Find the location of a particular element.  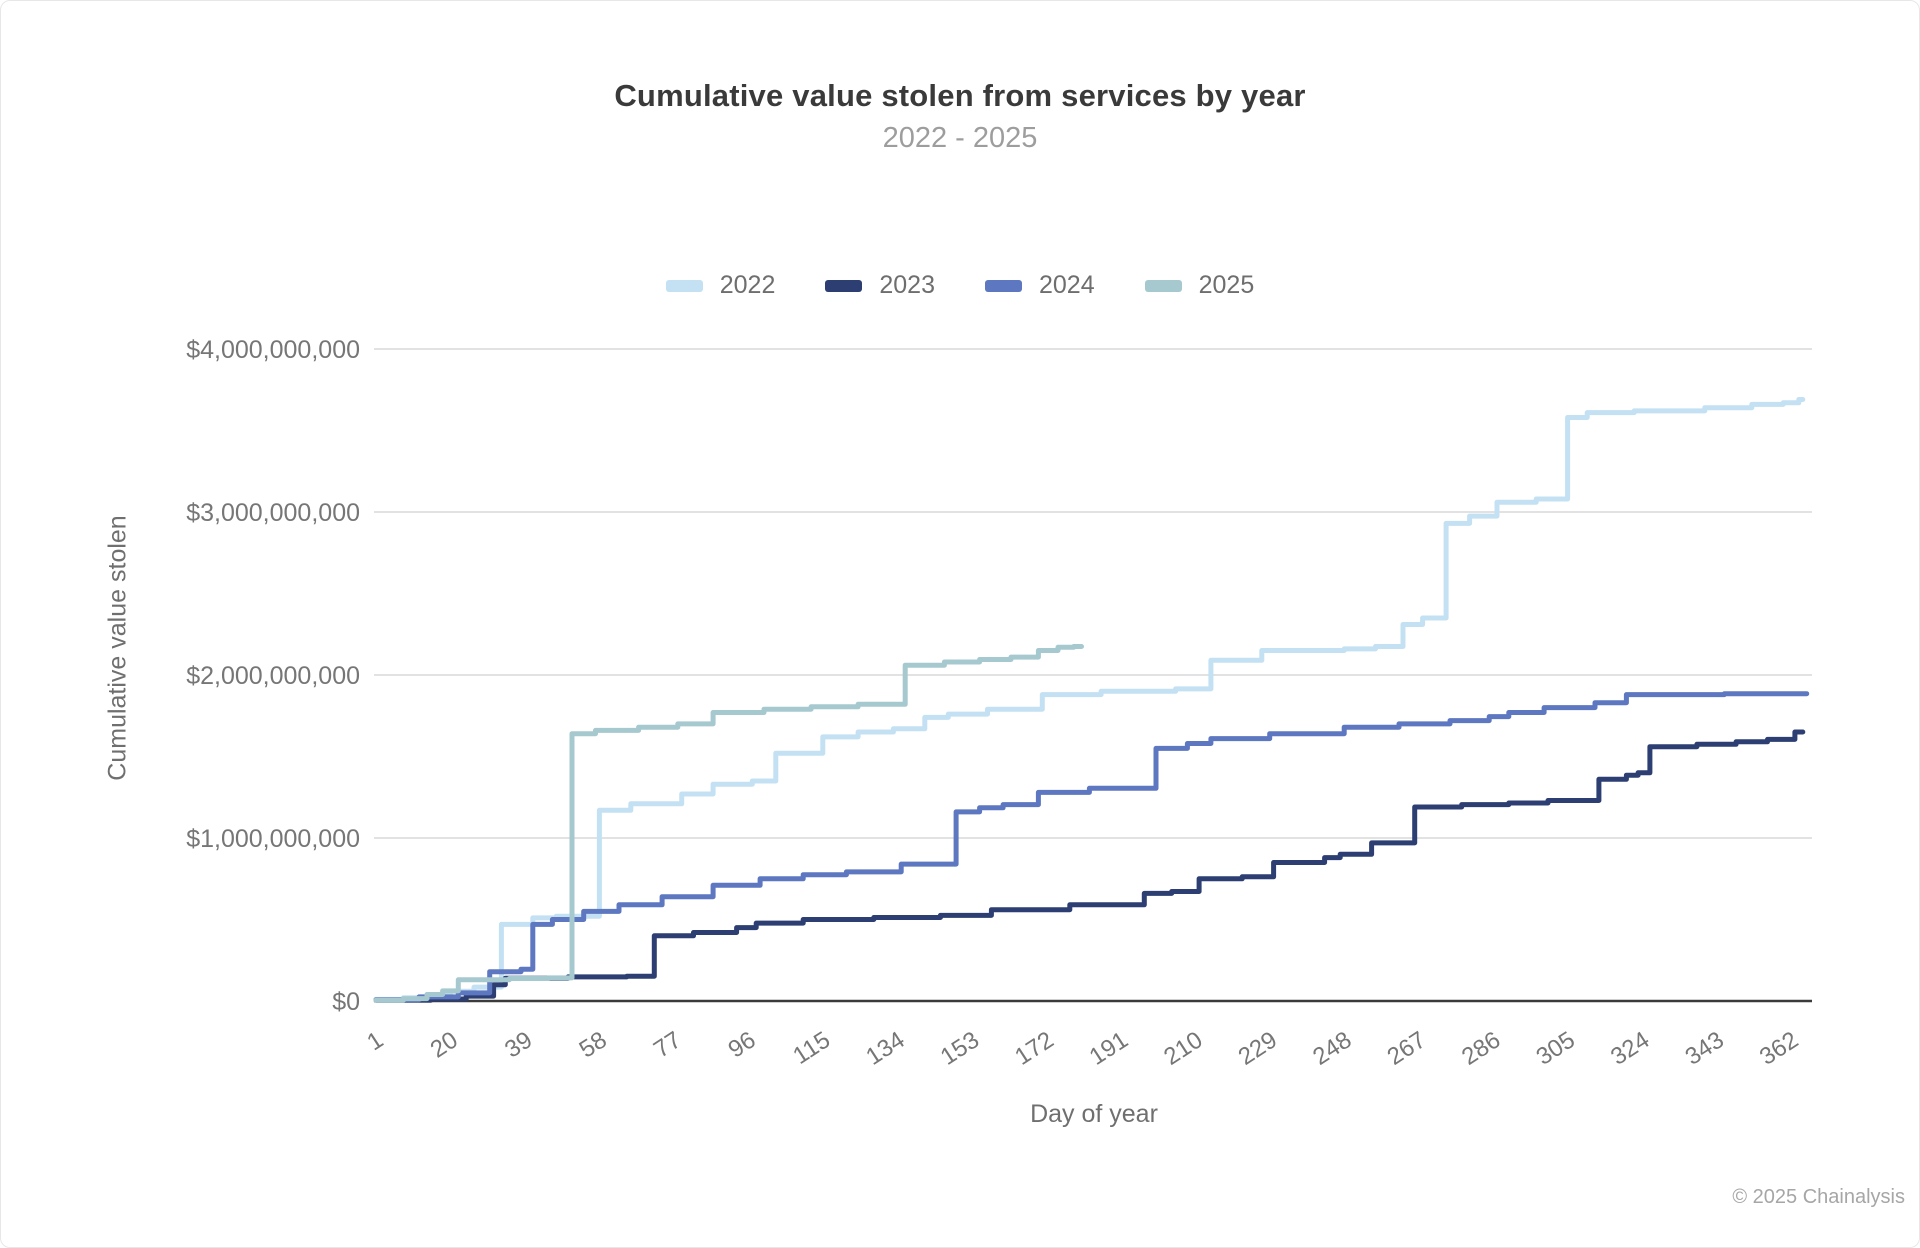

x-tick-label: 96 is located at coordinates (742, 1044).